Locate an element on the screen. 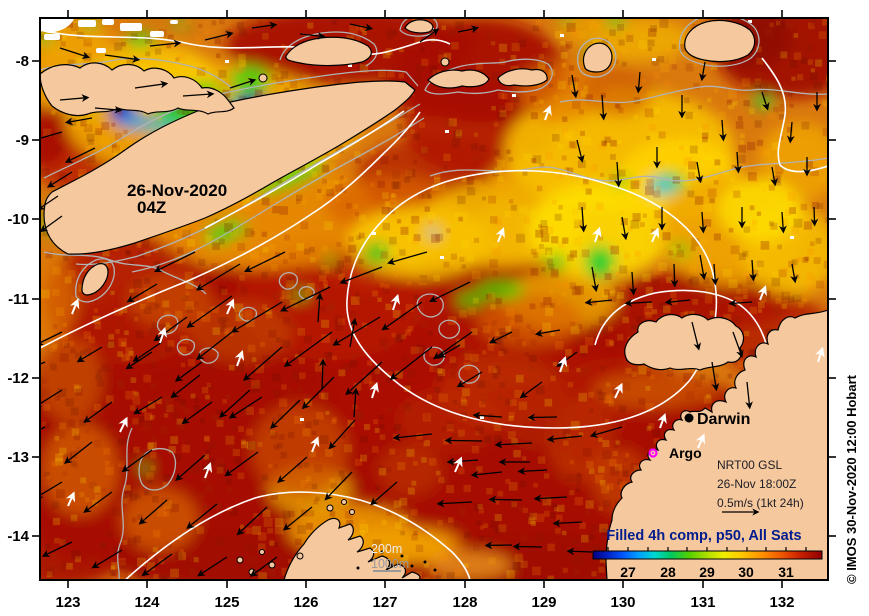 The image size is (869, 616). lat-tick-label: -8 is located at coordinates (22, 61).